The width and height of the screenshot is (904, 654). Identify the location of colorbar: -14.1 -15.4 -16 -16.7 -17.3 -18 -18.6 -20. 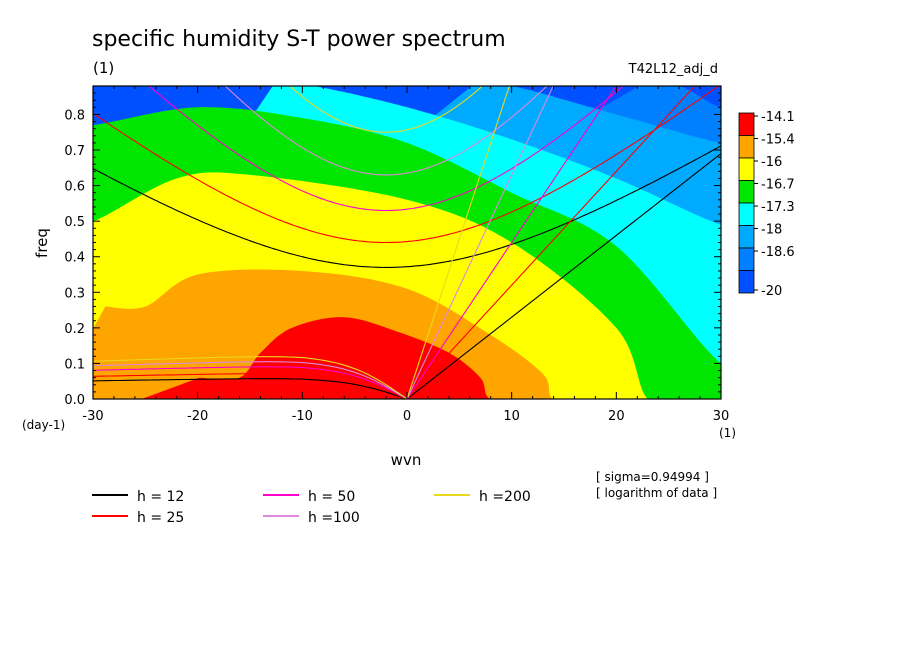
(766, 204).